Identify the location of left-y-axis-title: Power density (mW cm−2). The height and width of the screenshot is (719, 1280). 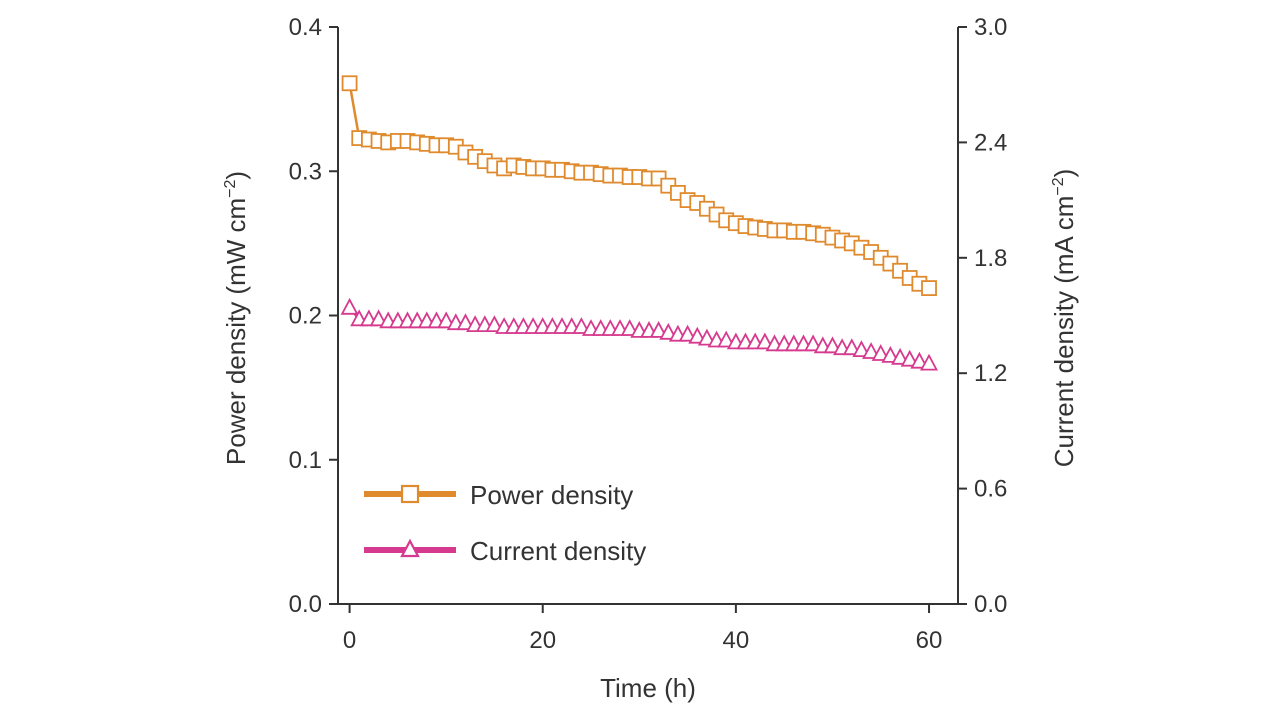
(236, 318).